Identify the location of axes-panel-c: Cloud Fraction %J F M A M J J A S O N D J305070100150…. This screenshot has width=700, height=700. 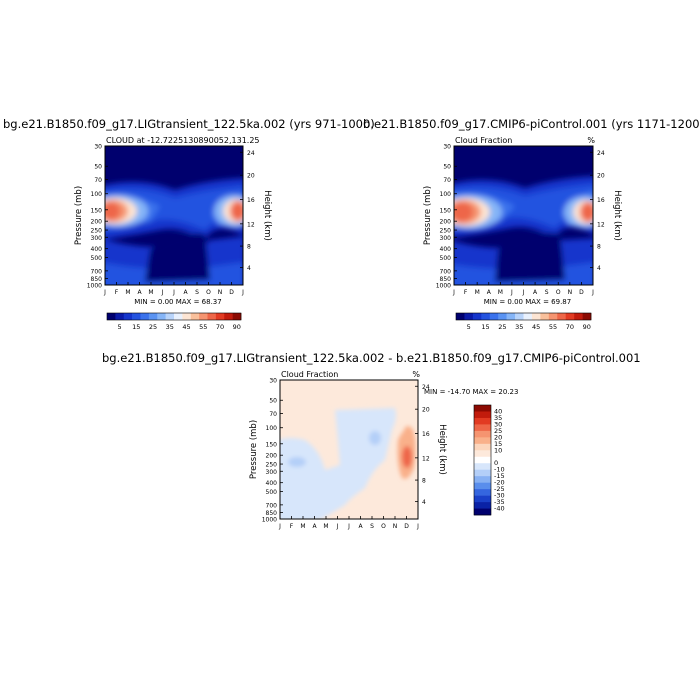
(383, 450).